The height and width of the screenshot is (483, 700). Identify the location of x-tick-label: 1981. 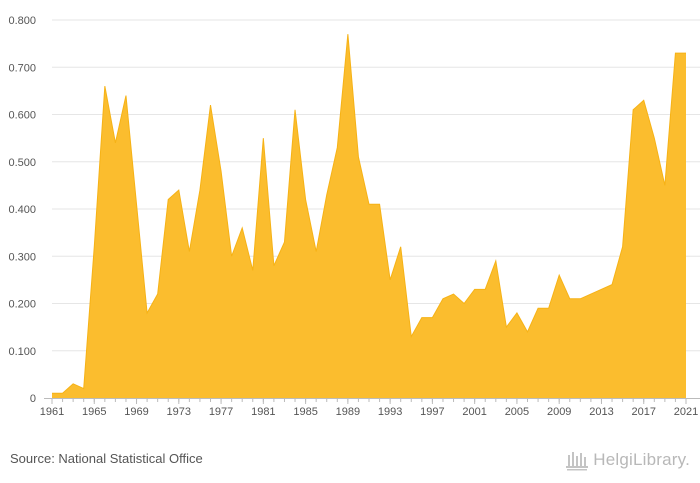
(263, 412).